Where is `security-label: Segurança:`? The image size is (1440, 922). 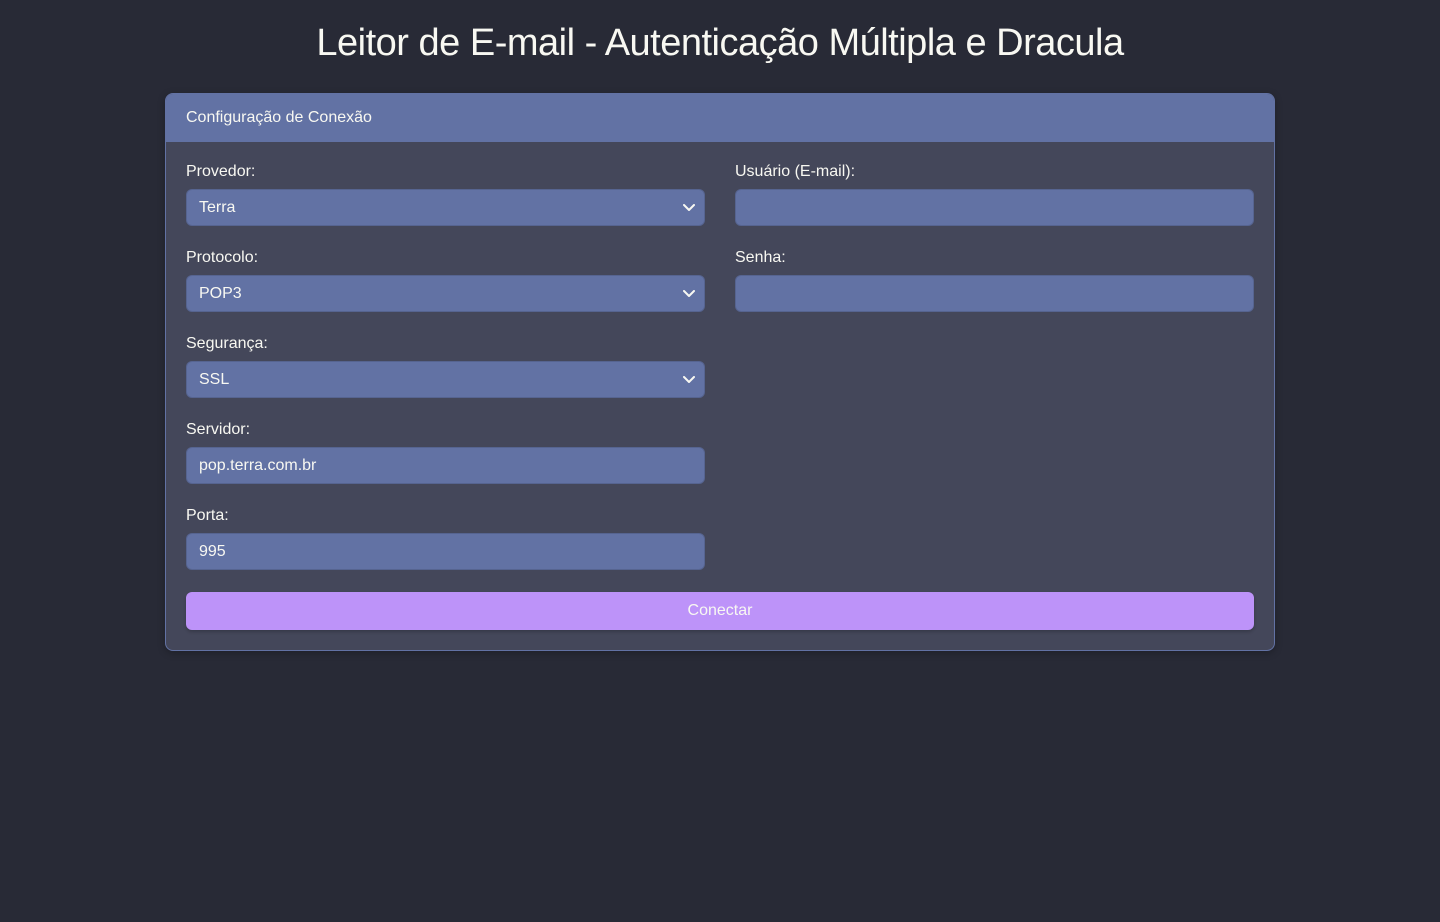
security-label: Segurança: is located at coordinates (227, 343).